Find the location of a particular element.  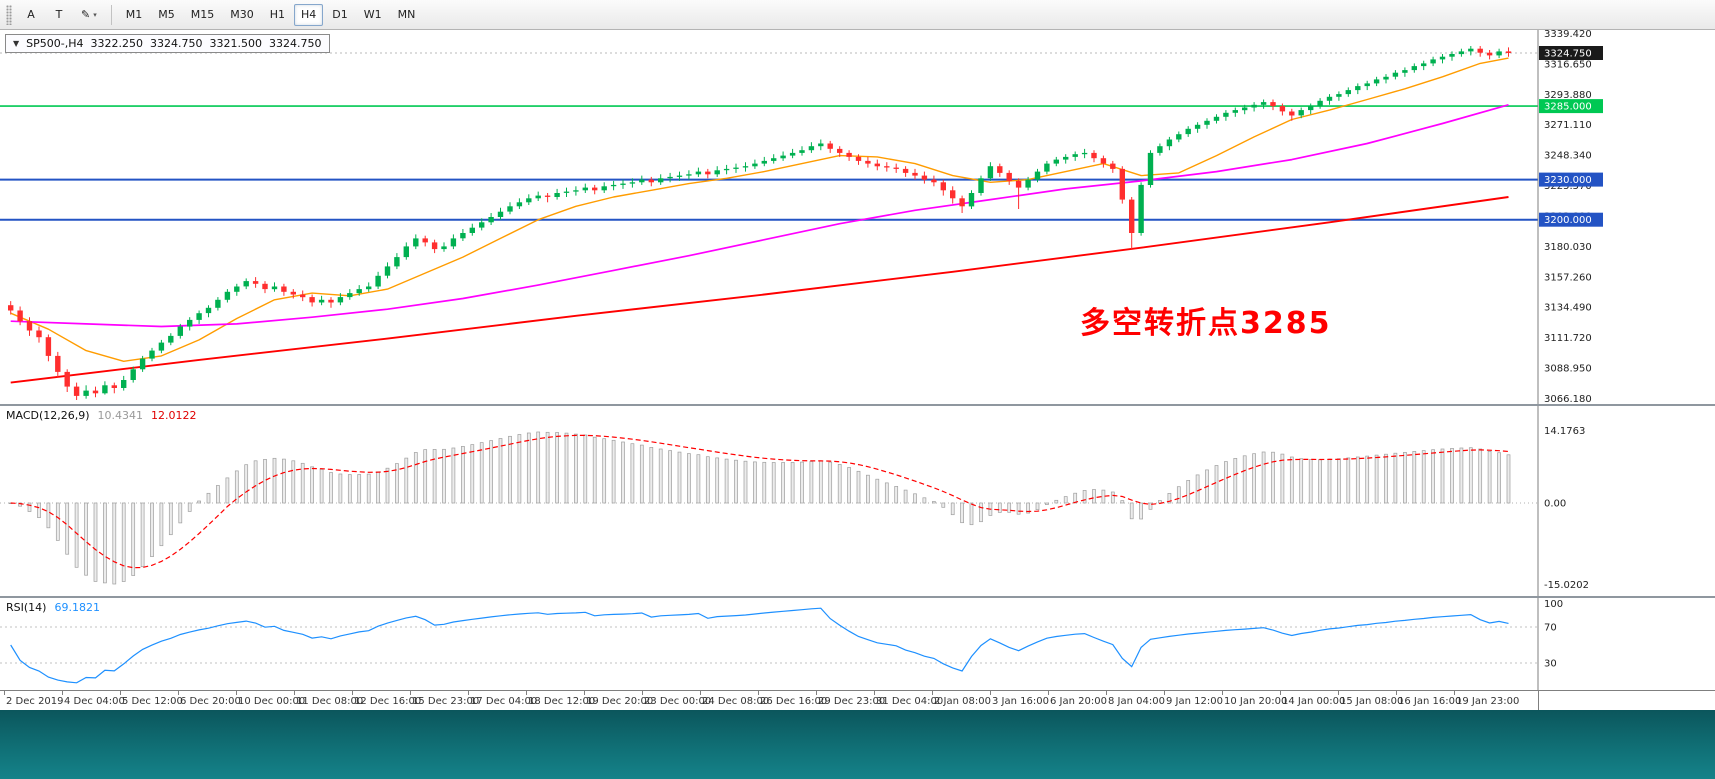

chart-symbol-period: SP500-,H4 is located at coordinates (55, 43).